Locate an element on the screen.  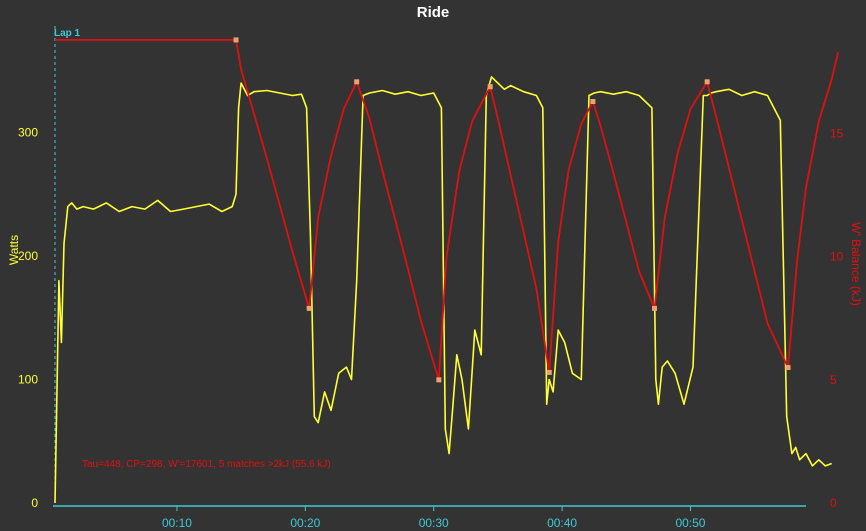
y-right-tick-label: 5 is located at coordinates (833, 380).